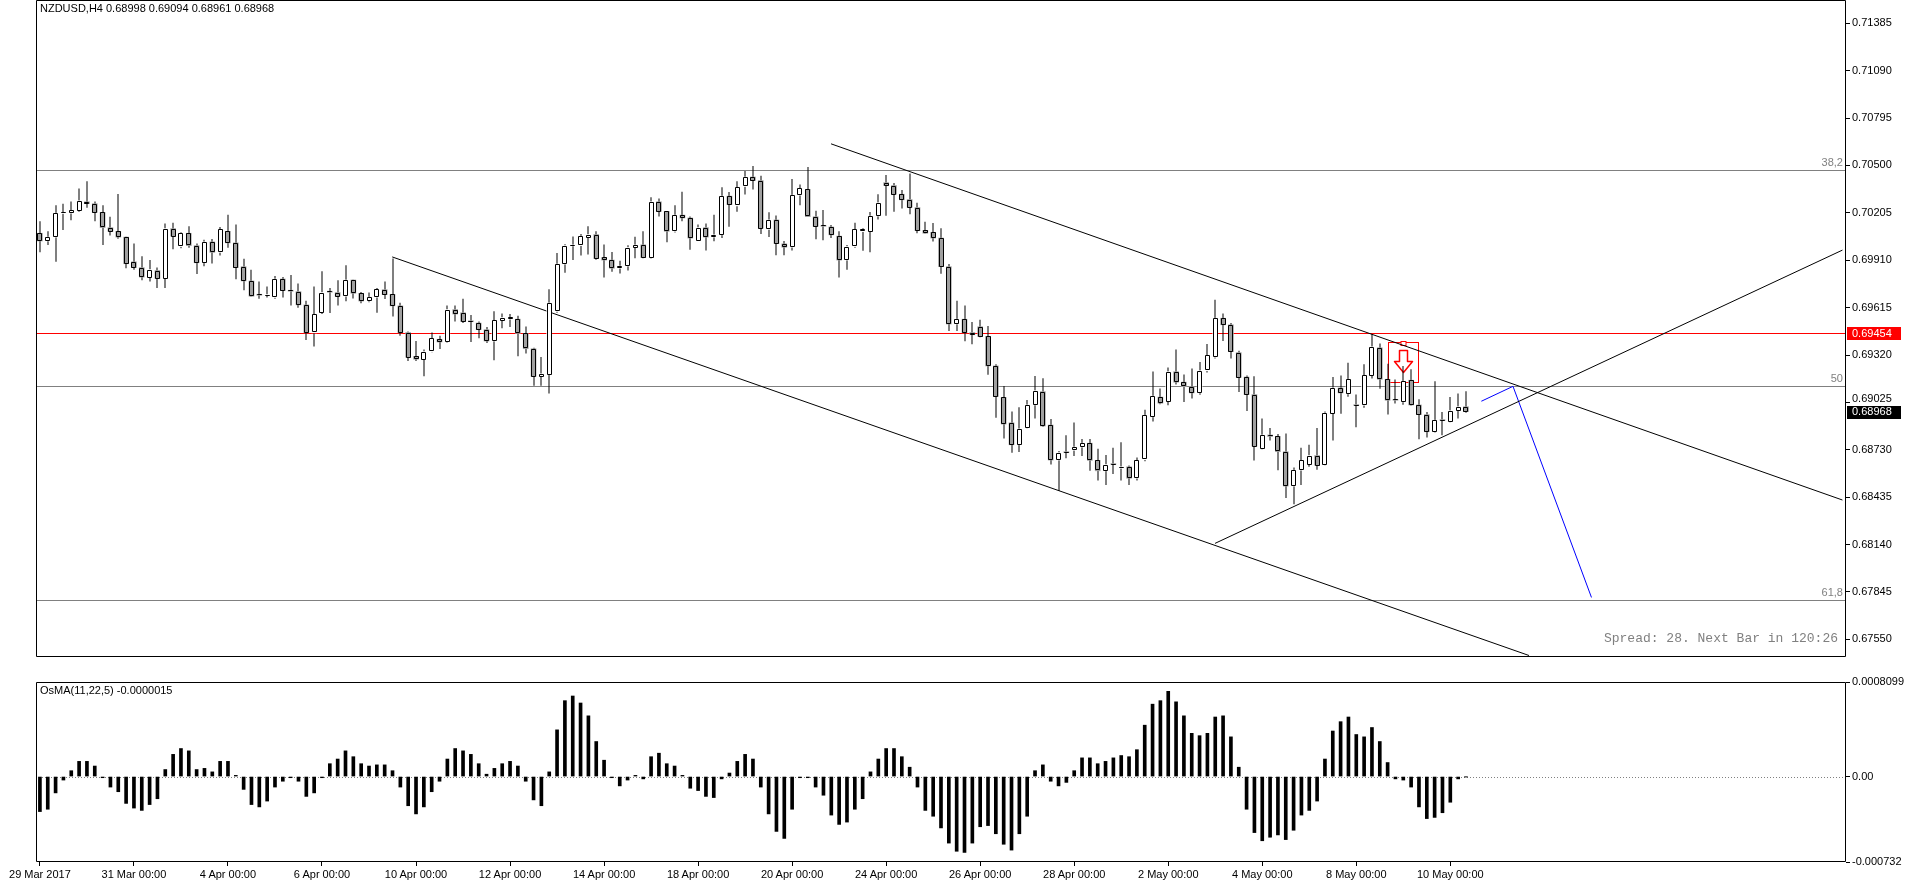 This screenshot has width=1910, height=884. What do you see at coordinates (1168, 873) in the screenshot?
I see `x-tick-label: 2 May 00:00` at bounding box center [1168, 873].